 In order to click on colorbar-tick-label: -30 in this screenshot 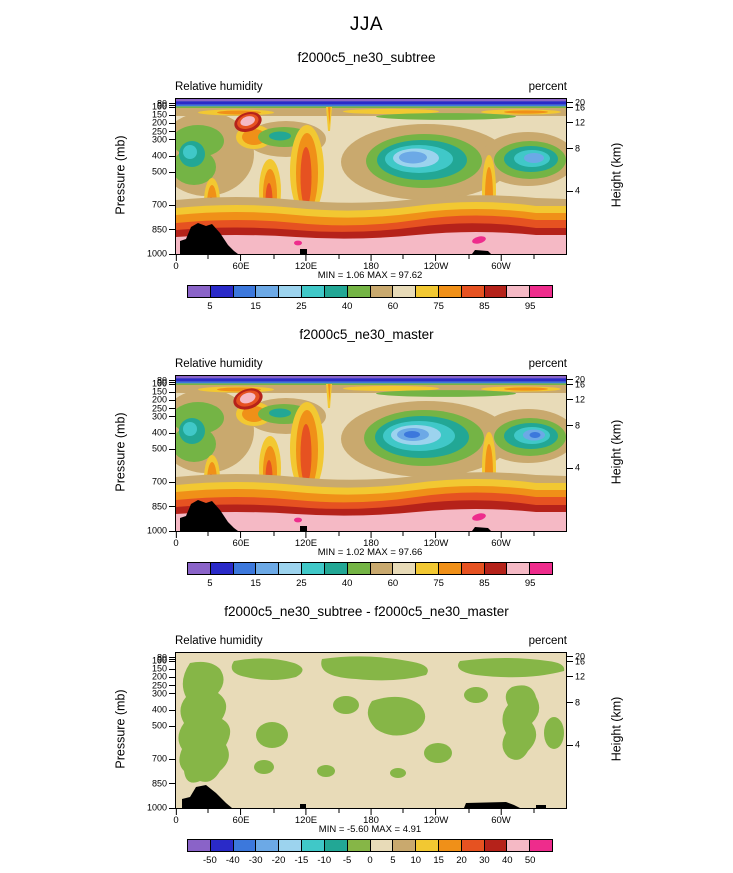, I will do `click(255, 860)`.